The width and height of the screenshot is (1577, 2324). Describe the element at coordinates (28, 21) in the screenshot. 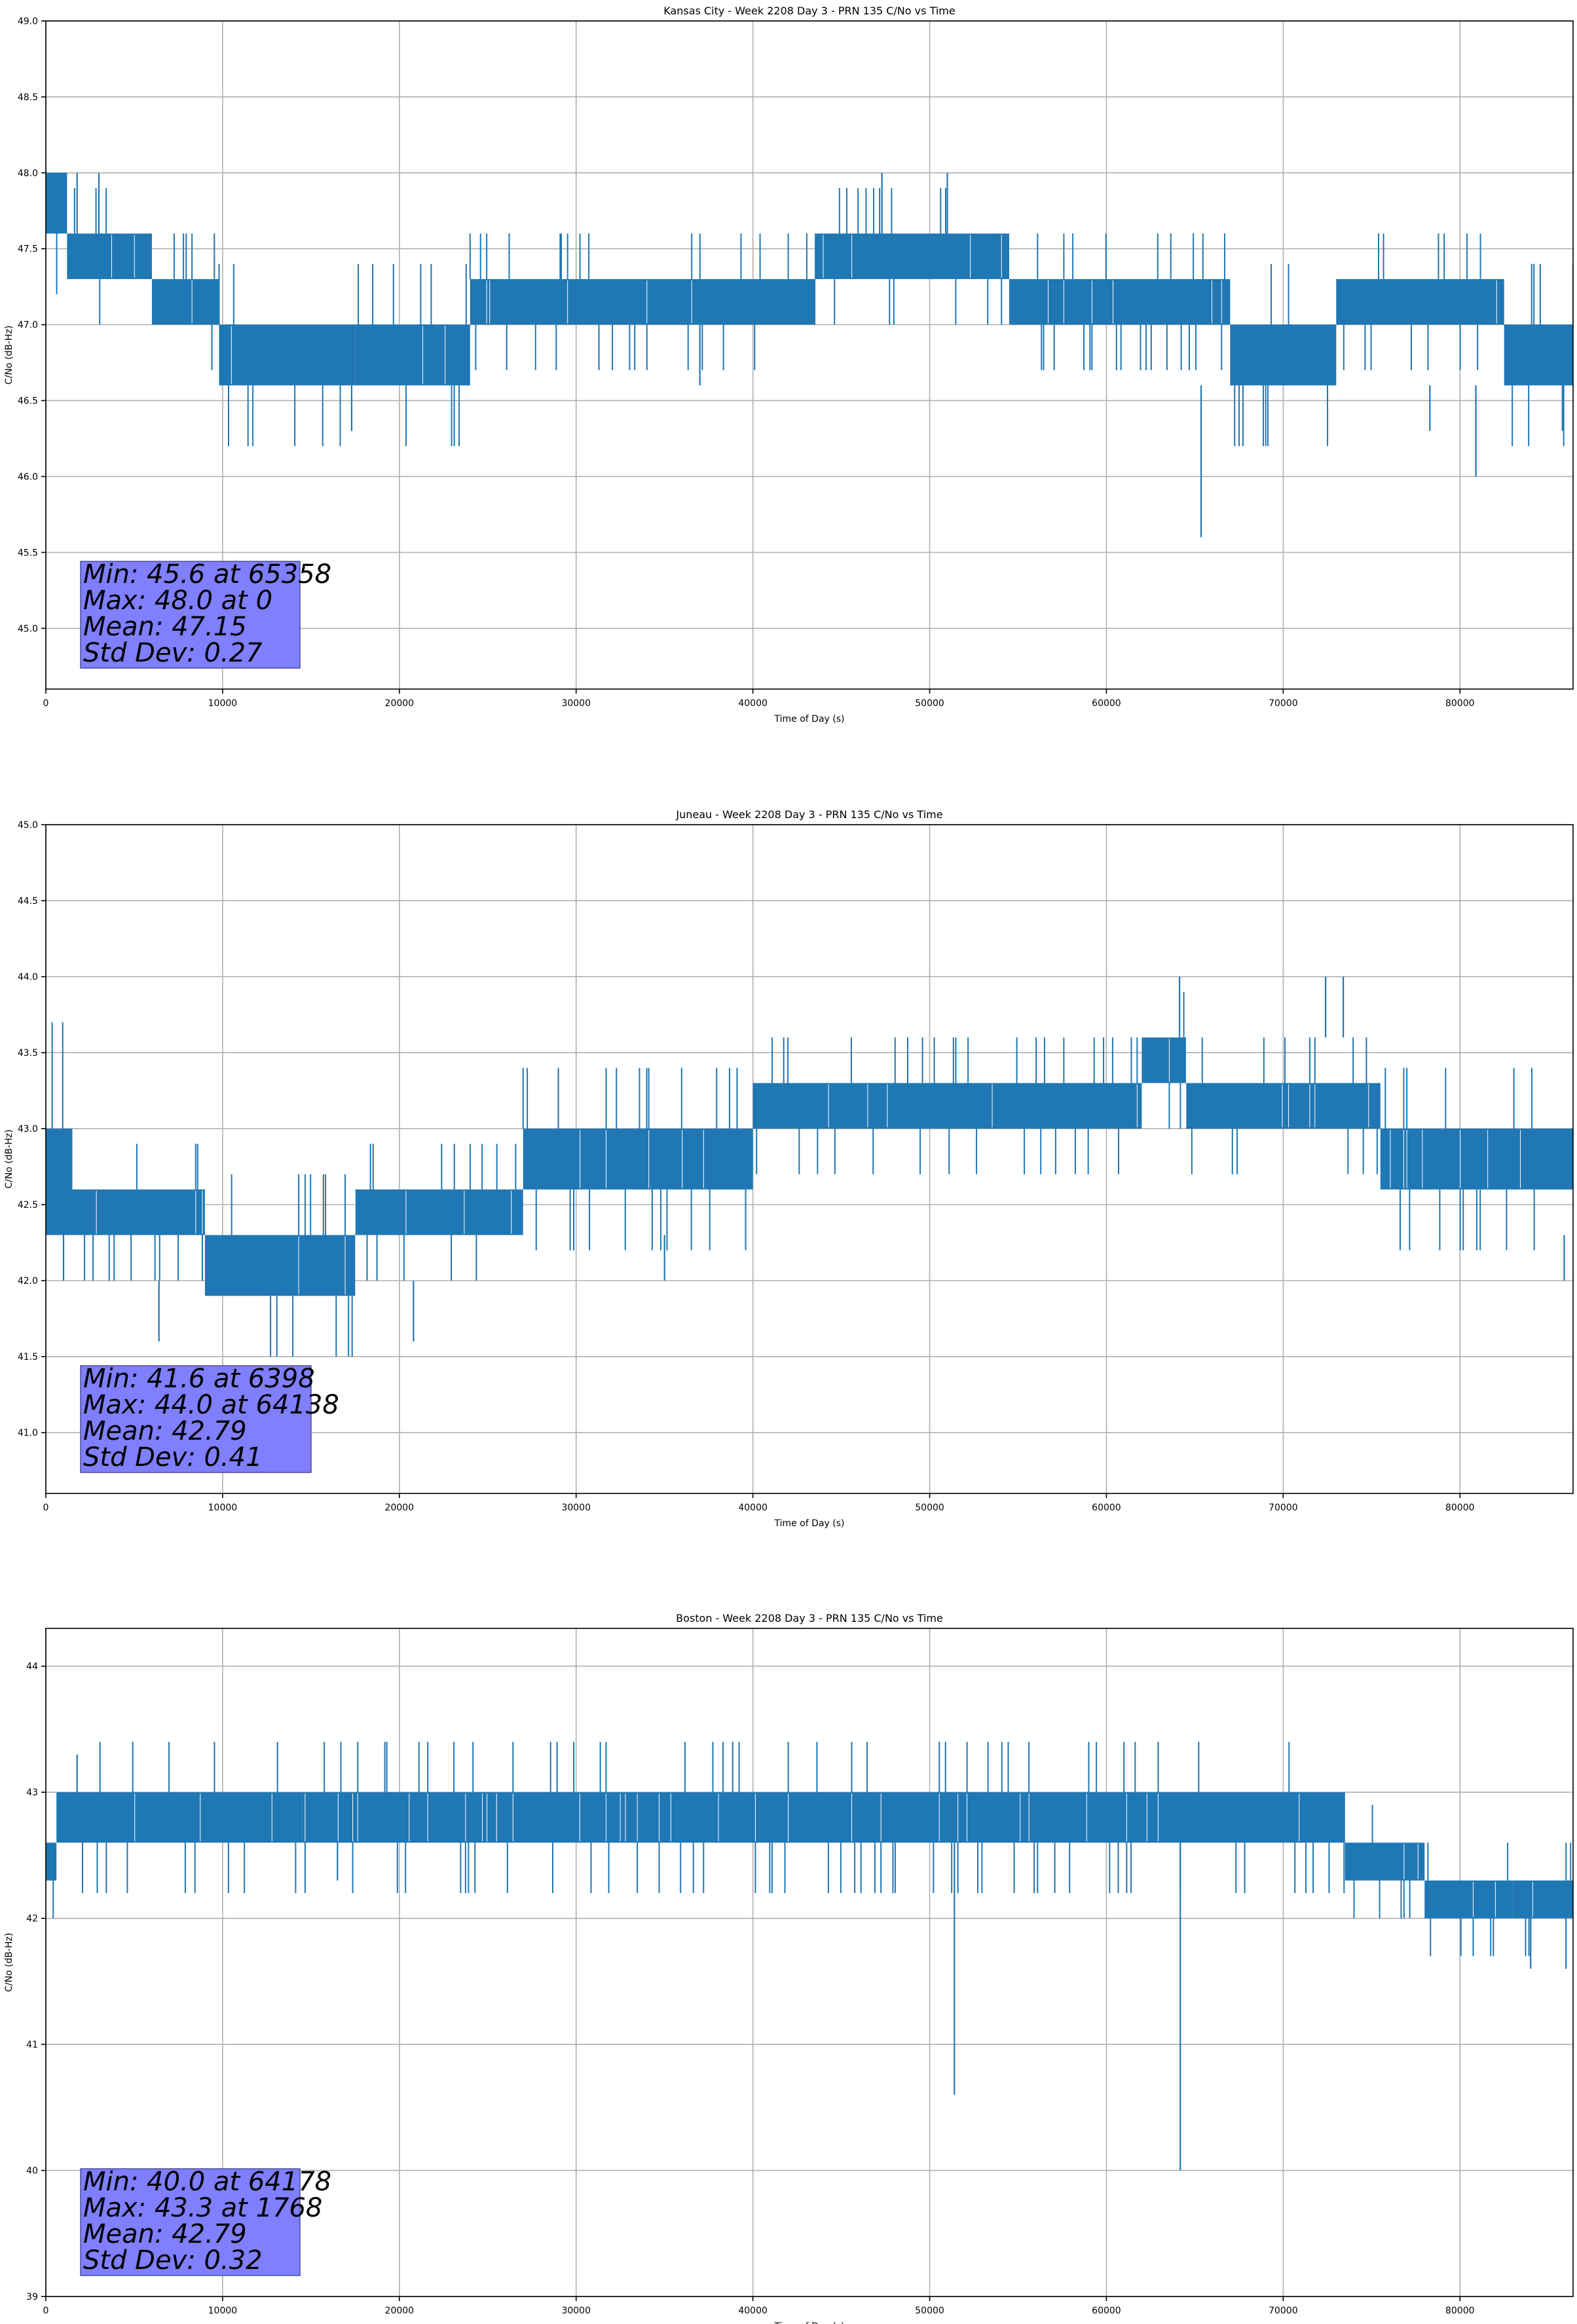

I see `y-tick-label: 49.0` at that location.